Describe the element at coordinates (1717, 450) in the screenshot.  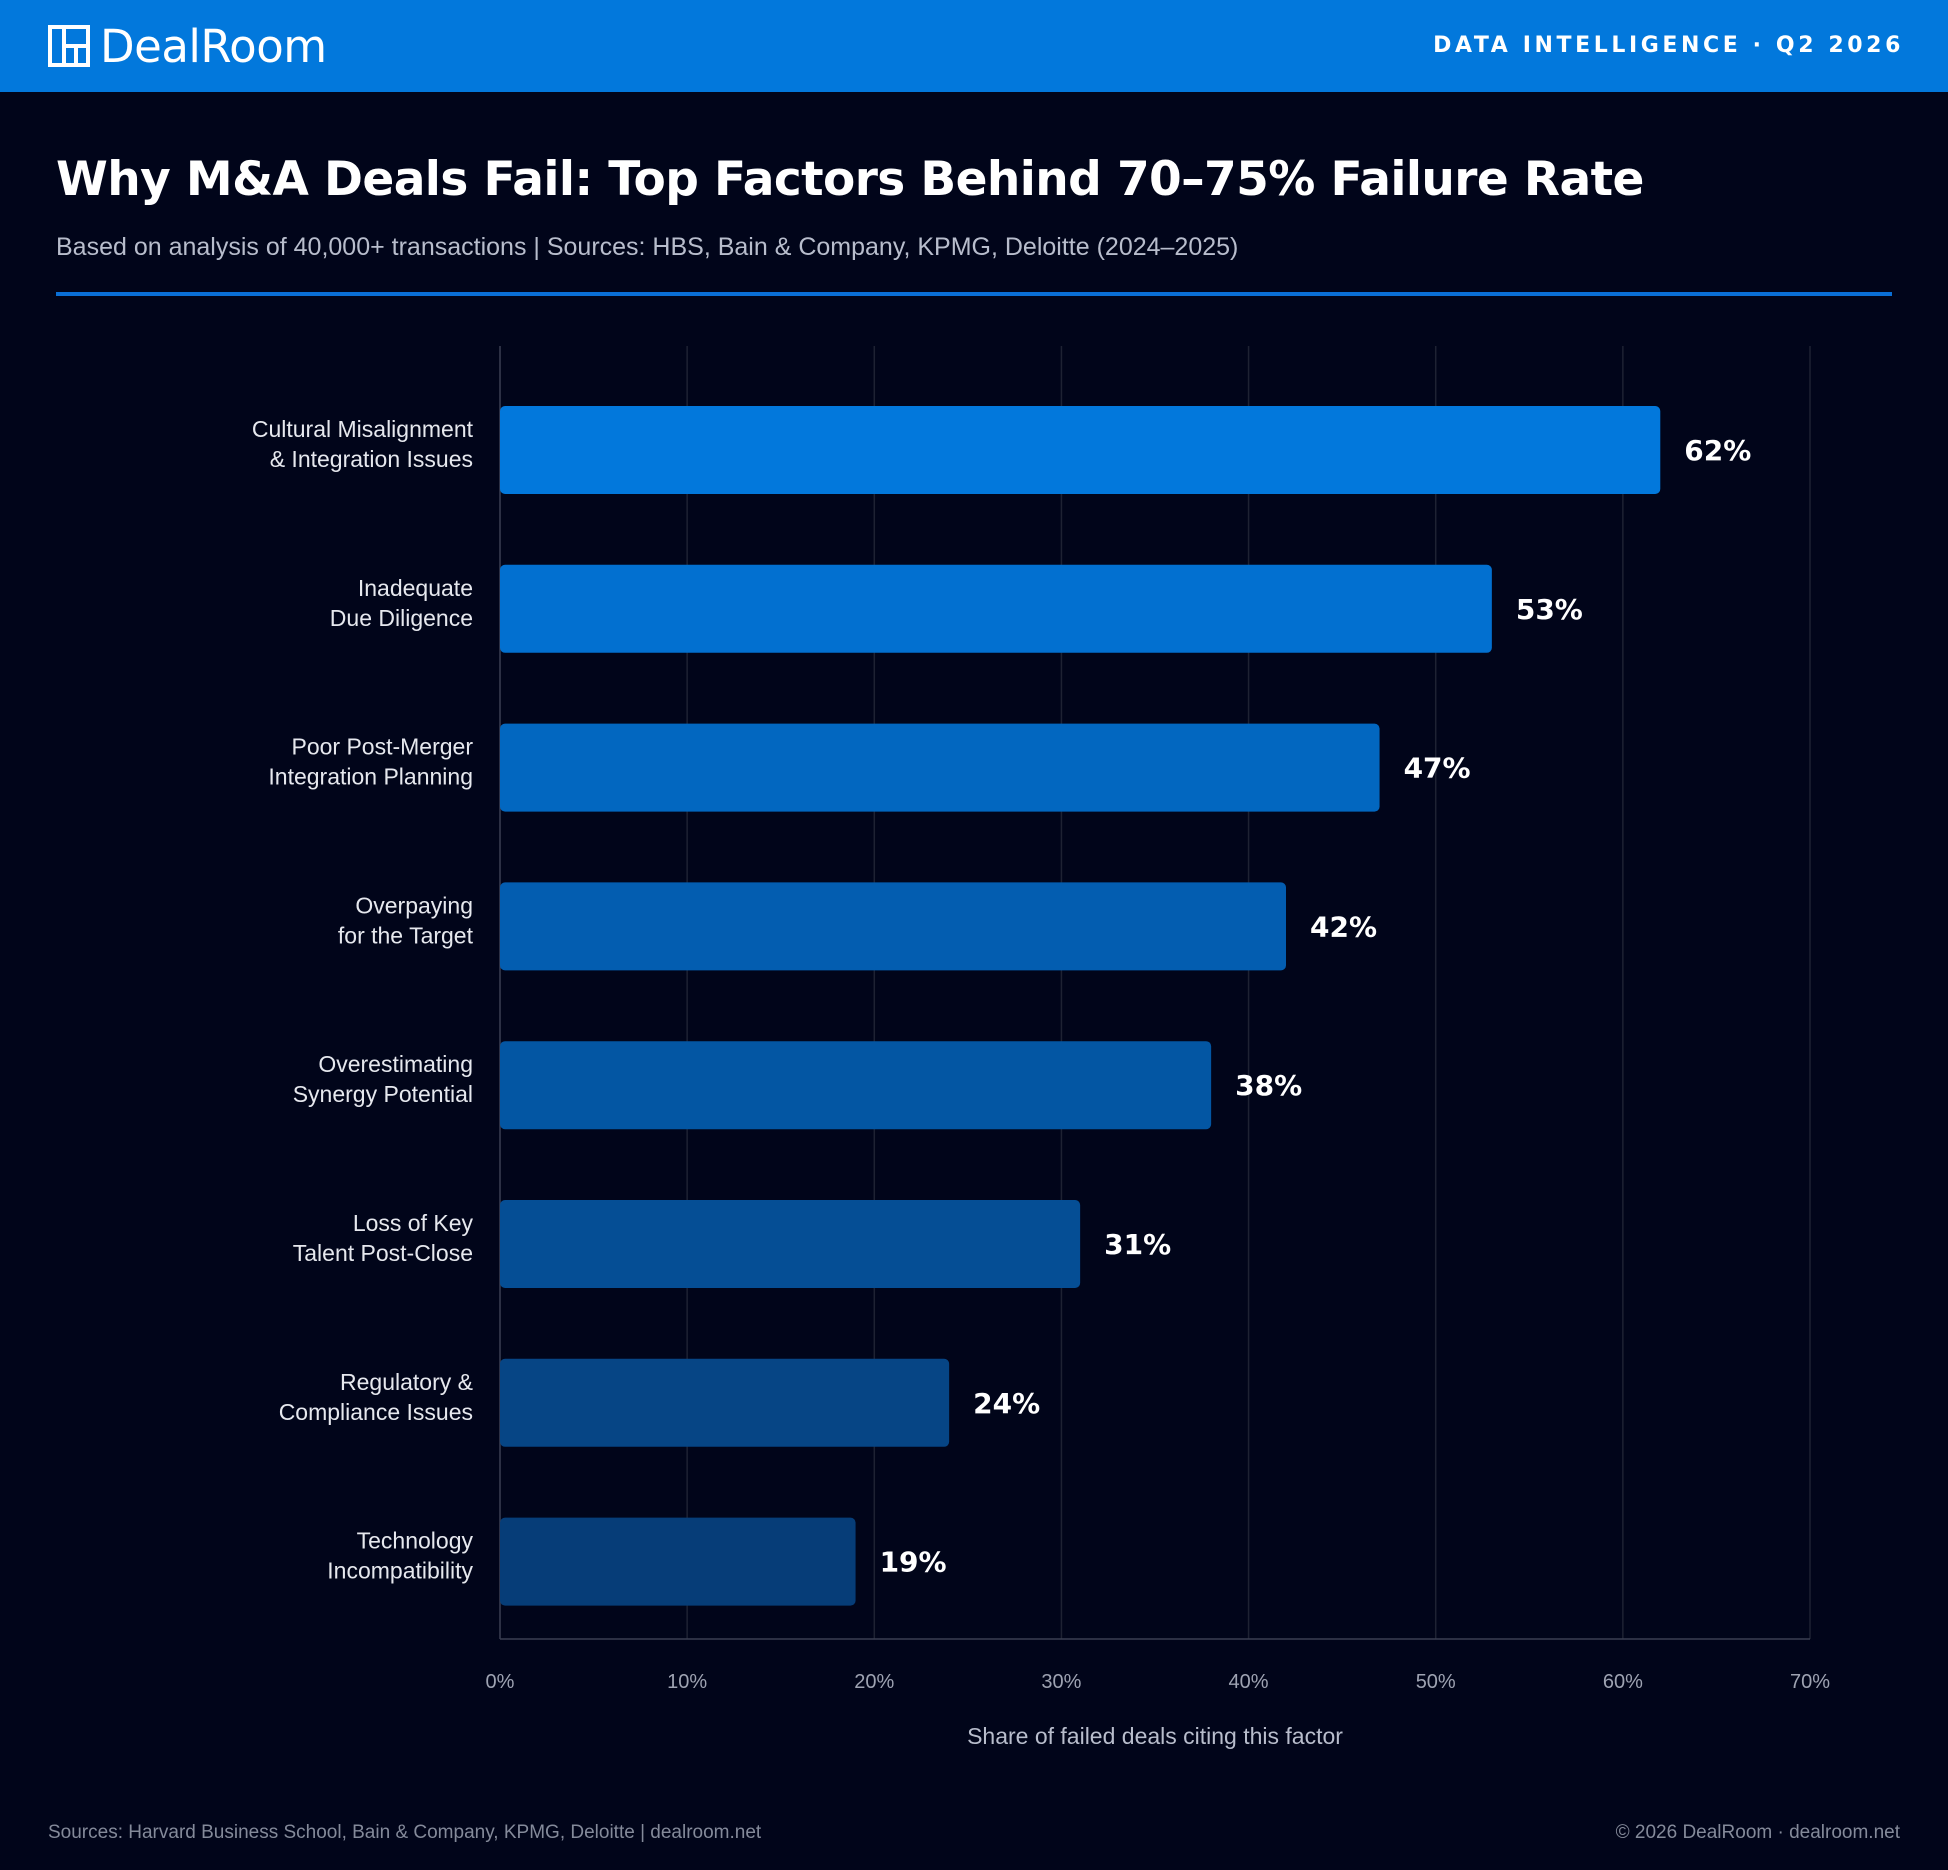
I see `bar-value-label: 62%` at that location.